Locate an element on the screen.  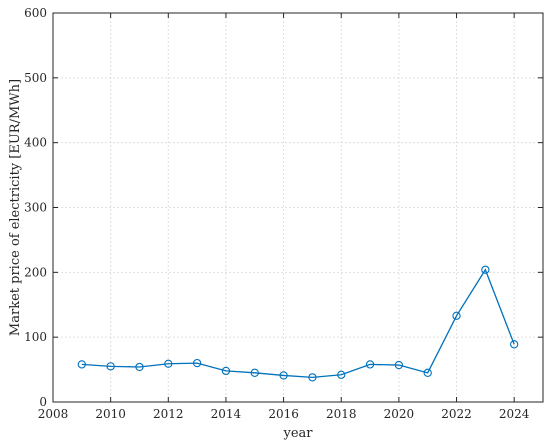
x-tick-label: 2016 is located at coordinates (283, 414).